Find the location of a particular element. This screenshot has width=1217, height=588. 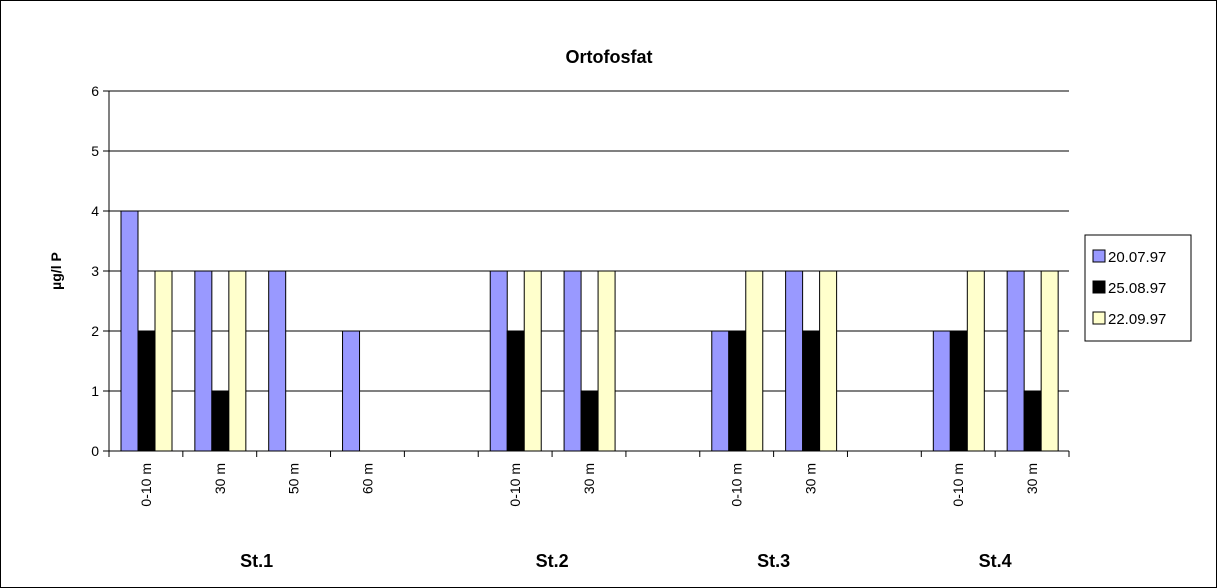

bar-20.07.97-5 is located at coordinates (498, 361).